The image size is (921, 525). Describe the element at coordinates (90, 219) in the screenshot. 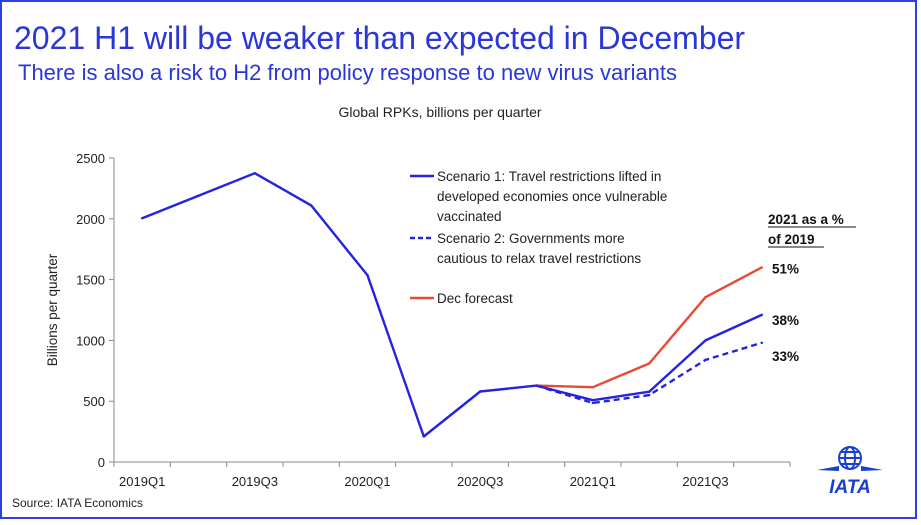

I see `y-tick-label: 2000` at that location.